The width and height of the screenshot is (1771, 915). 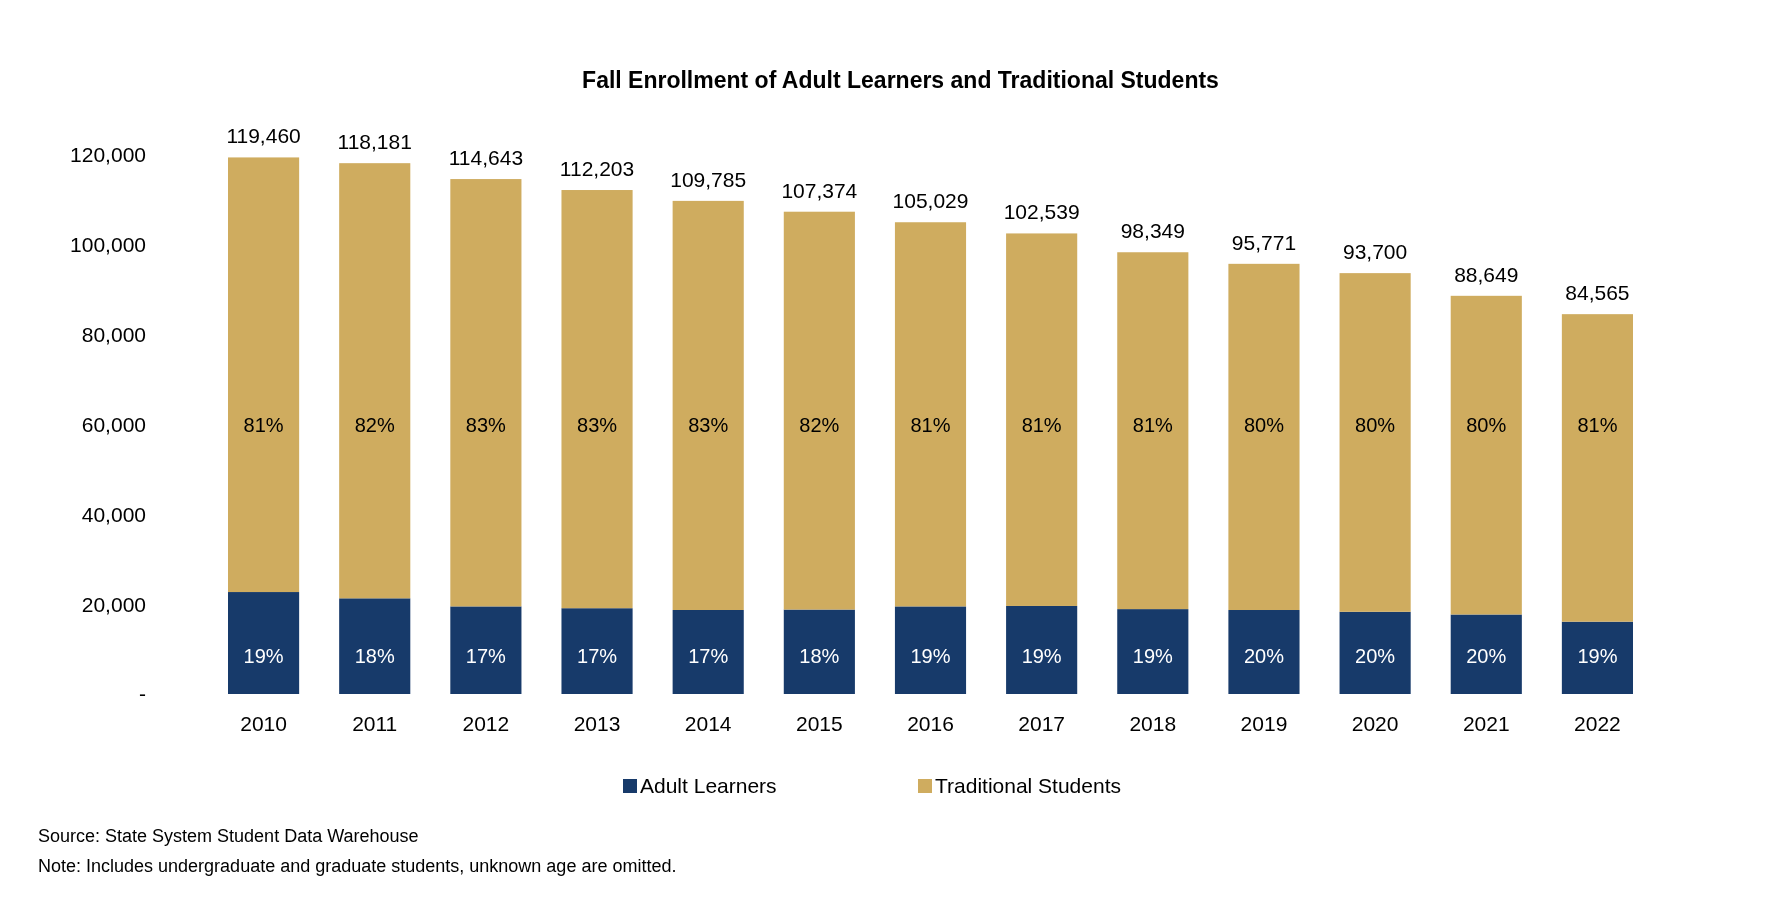 What do you see at coordinates (1153, 723) in the screenshot?
I see `x-tick-label: 2018` at bounding box center [1153, 723].